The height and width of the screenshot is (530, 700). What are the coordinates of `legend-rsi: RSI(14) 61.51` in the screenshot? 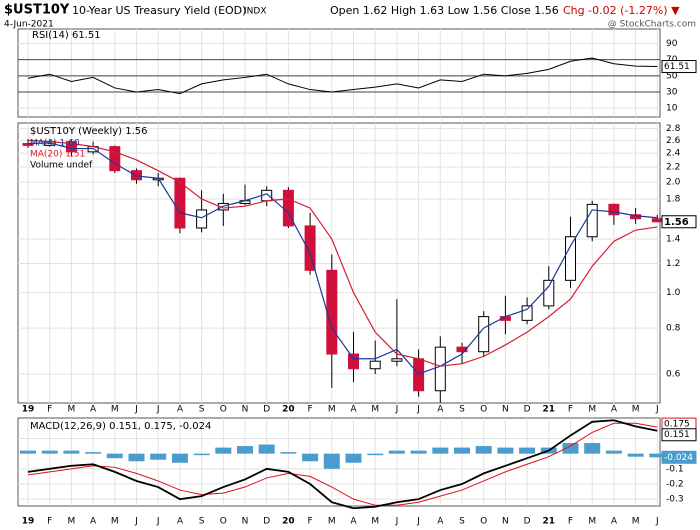 It's located at (66, 35).